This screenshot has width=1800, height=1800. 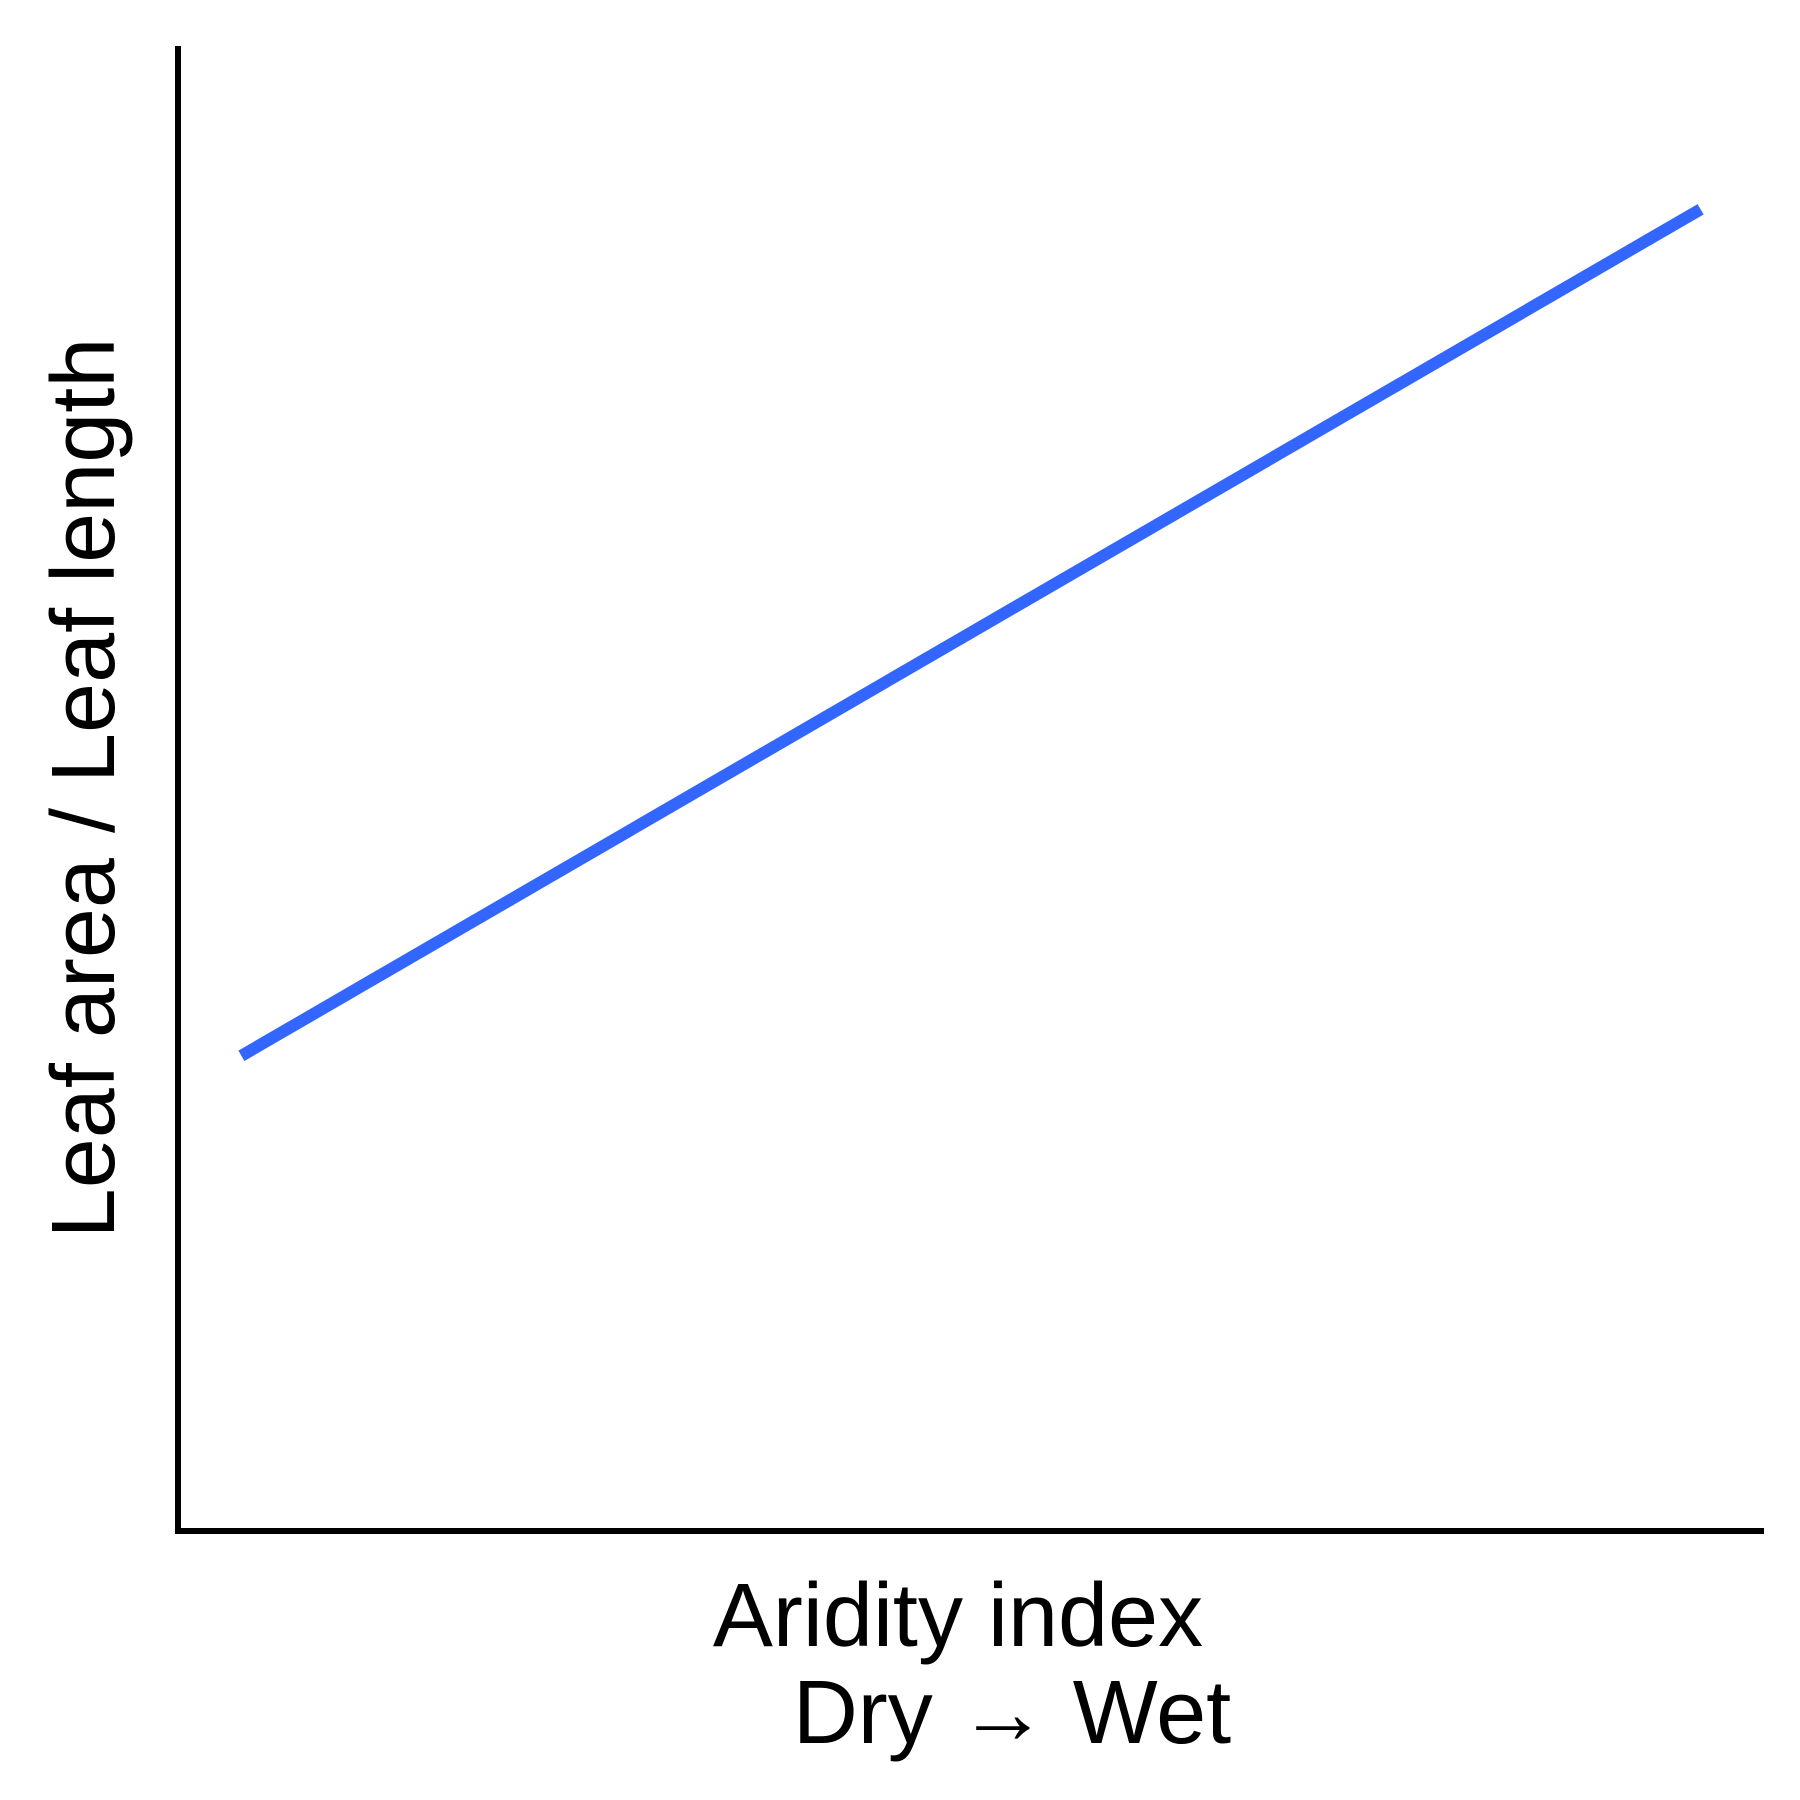 I want to click on y-axis-label: Leaf area / Leaf length, so click(x=84, y=788).